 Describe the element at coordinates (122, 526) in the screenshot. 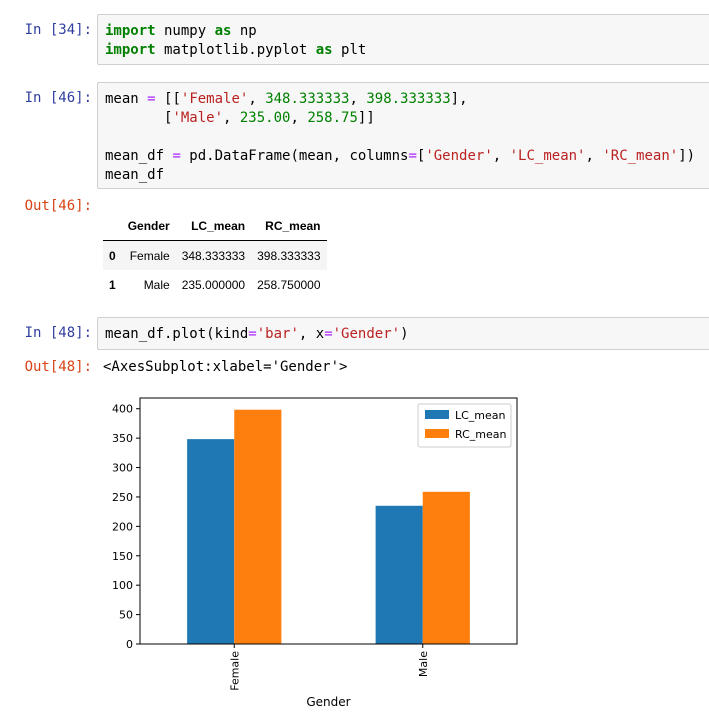

I see `y-tick-label: 200` at that location.